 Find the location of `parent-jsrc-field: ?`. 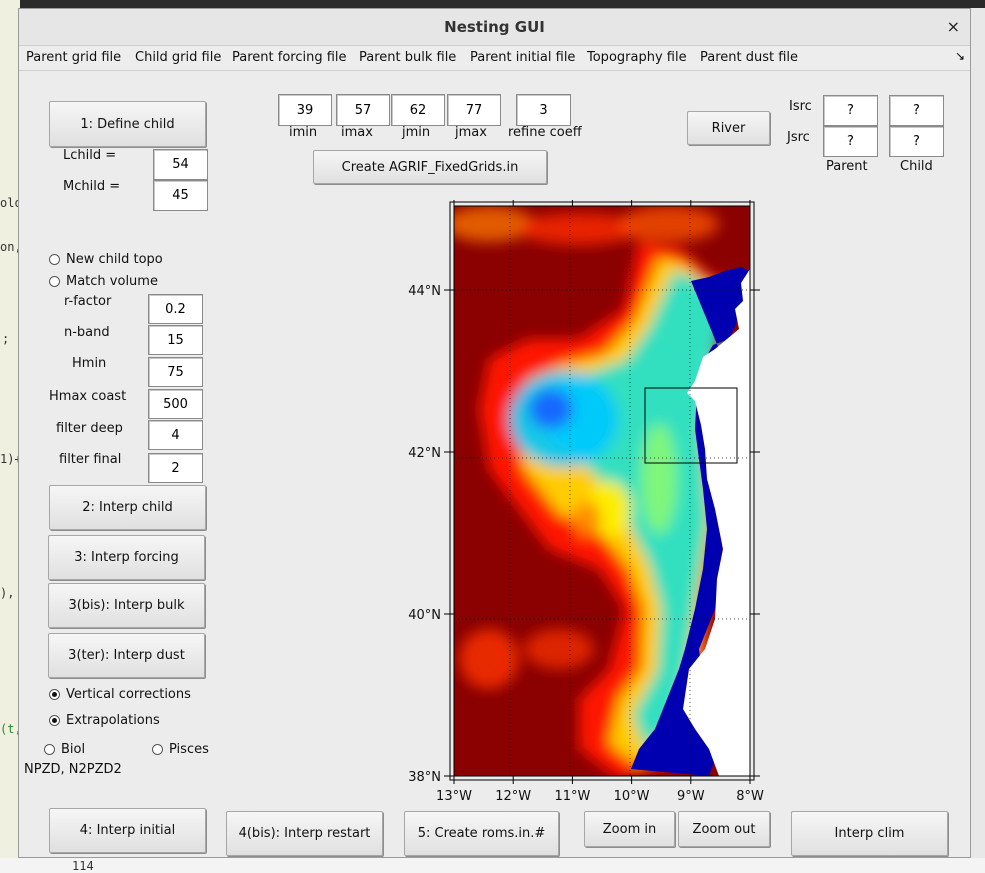

parent-jsrc-field: ? is located at coordinates (850, 141).